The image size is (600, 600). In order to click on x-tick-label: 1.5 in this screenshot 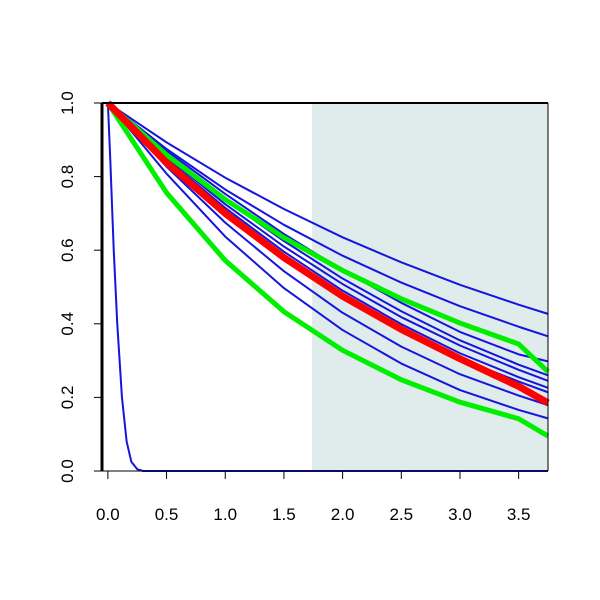, I will do `click(284, 514)`.